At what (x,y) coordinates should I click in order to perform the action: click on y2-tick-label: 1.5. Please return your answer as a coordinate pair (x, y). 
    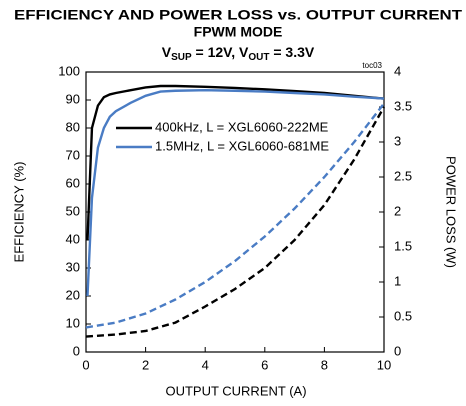
    Looking at the image, I should click on (403, 245).